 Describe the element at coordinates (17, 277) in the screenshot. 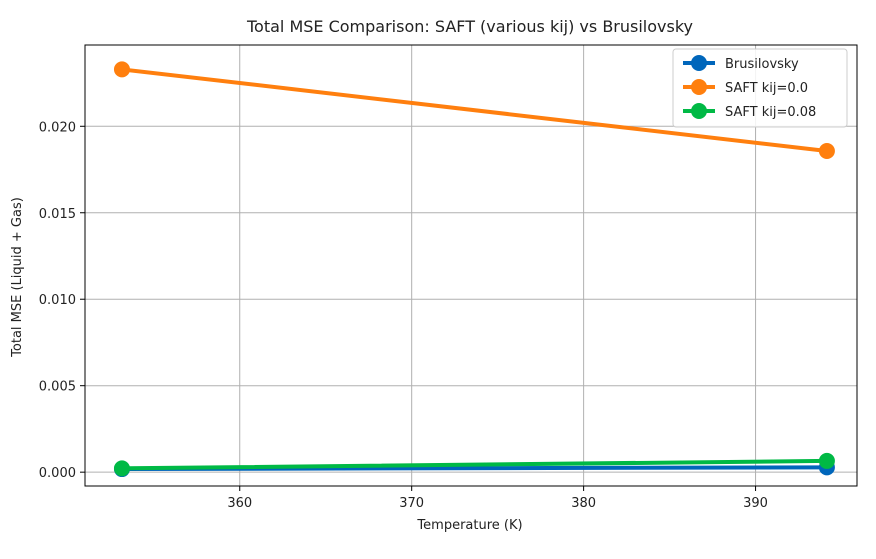

I see `y-axis-label: Total MSE (Liquid + Gas)` at that location.